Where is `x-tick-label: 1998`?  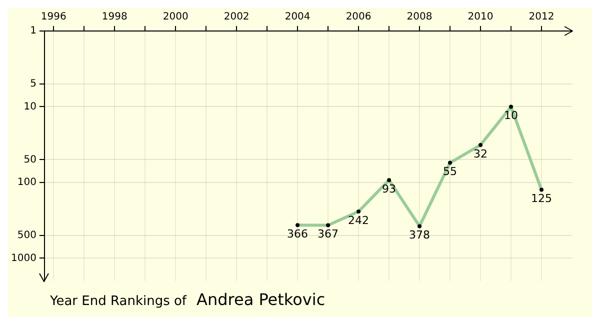
x-tick-label: 1998 is located at coordinates (115, 17).